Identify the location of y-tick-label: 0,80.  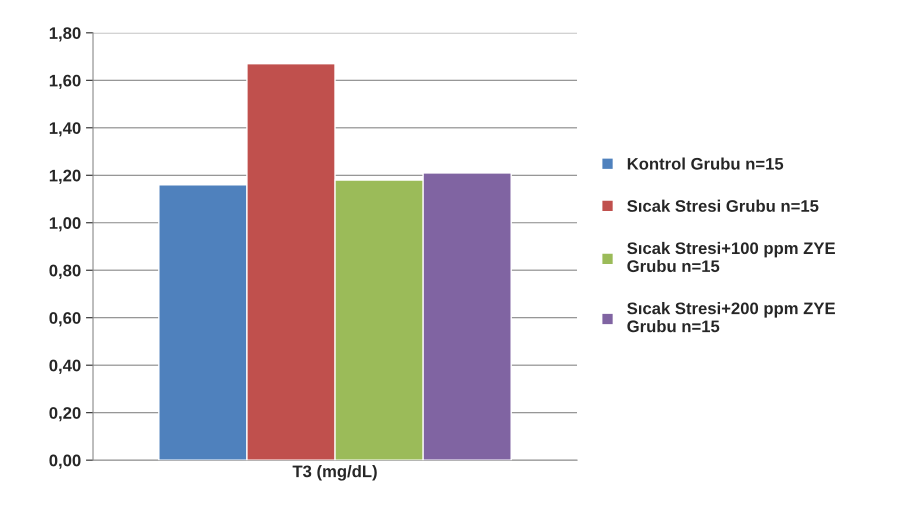
(65, 271).